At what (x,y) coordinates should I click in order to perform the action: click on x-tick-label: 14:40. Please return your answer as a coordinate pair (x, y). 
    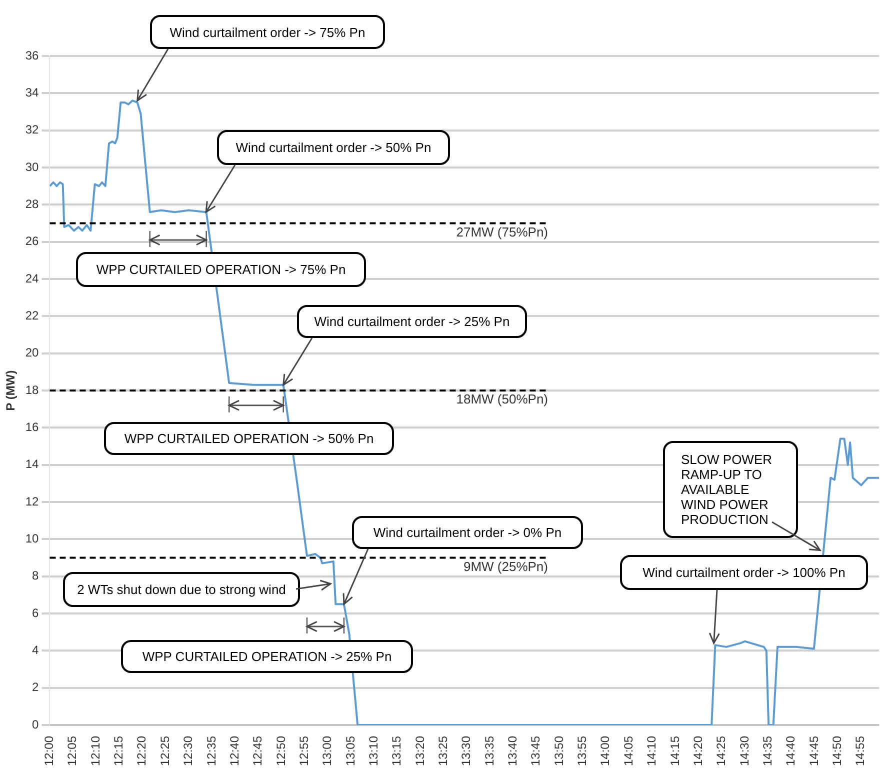
    Looking at the image, I should click on (791, 751).